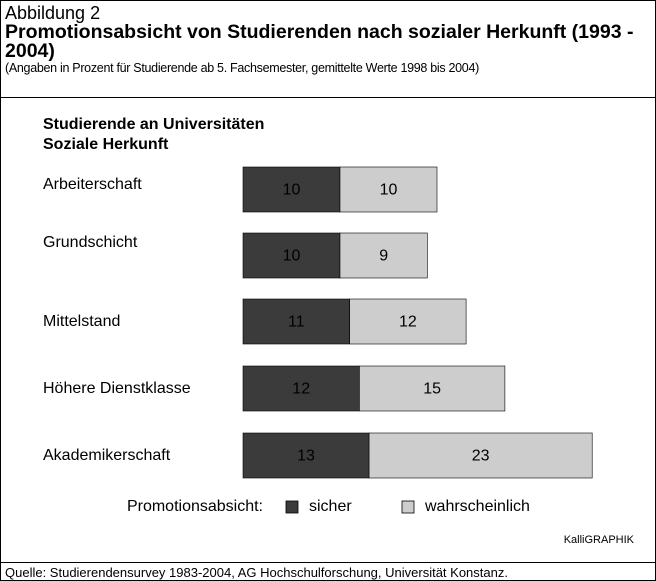 The image size is (656, 581). I want to click on data-label: 9, so click(383, 256).